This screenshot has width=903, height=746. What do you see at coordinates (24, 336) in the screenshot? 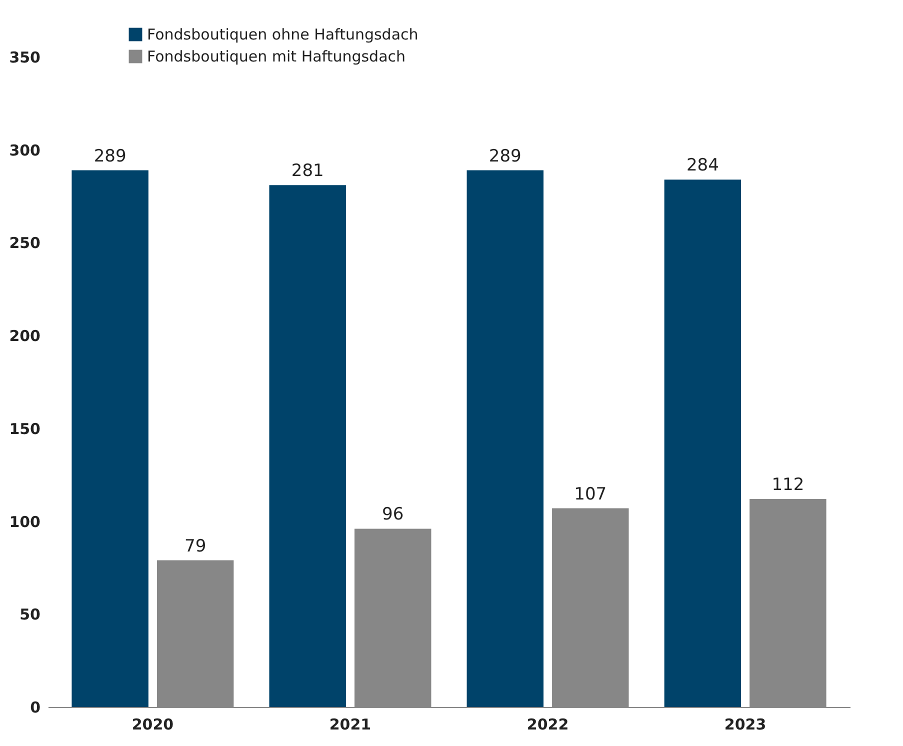
I see `y-tick-label: 200` at bounding box center [24, 336].